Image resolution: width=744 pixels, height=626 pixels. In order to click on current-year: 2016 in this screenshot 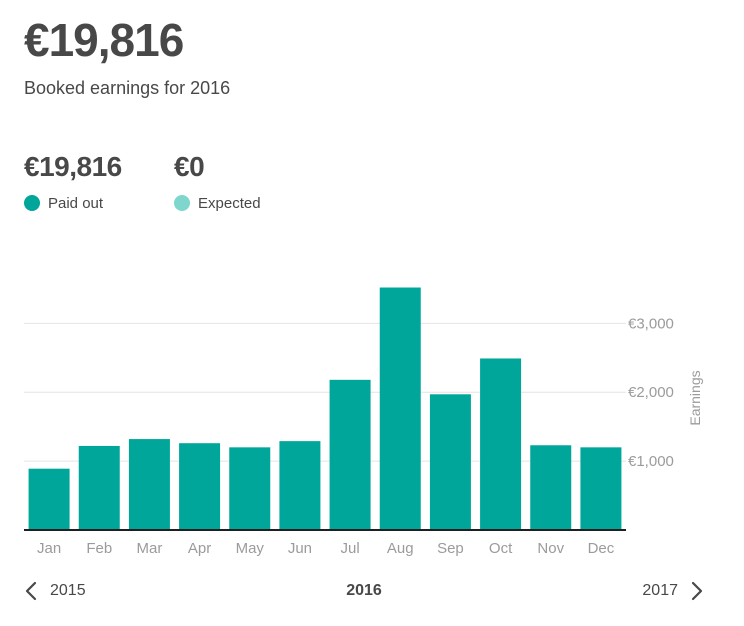, I will do `click(364, 590)`.